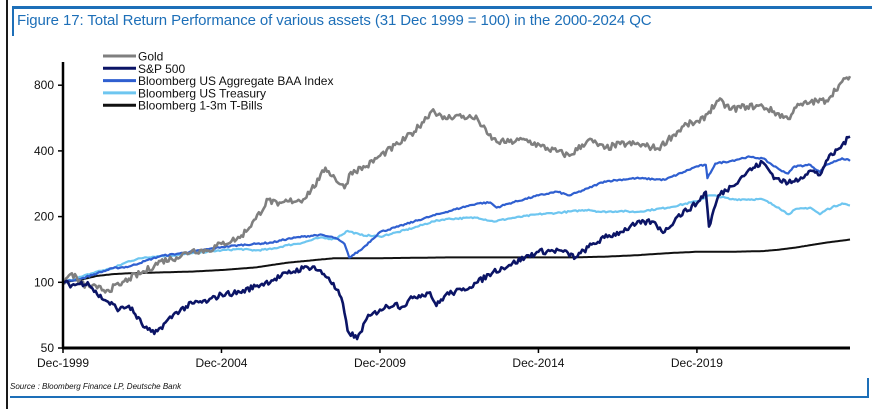 The width and height of the screenshot is (875, 409). What do you see at coordinates (13, 21) in the screenshot?
I see `title-left-rule` at bounding box center [13, 21].